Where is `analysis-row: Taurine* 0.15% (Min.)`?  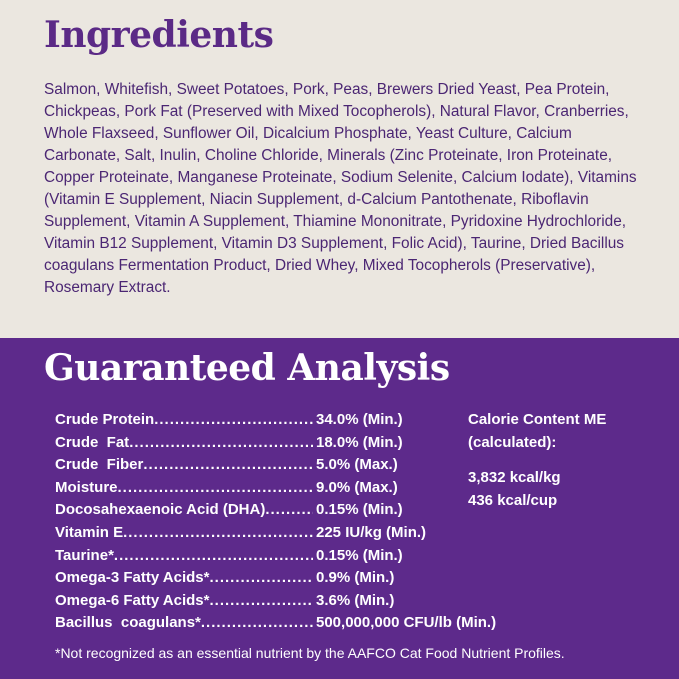
analysis-row: Taurine* 0.15% (Min.) is located at coordinates (290, 556).